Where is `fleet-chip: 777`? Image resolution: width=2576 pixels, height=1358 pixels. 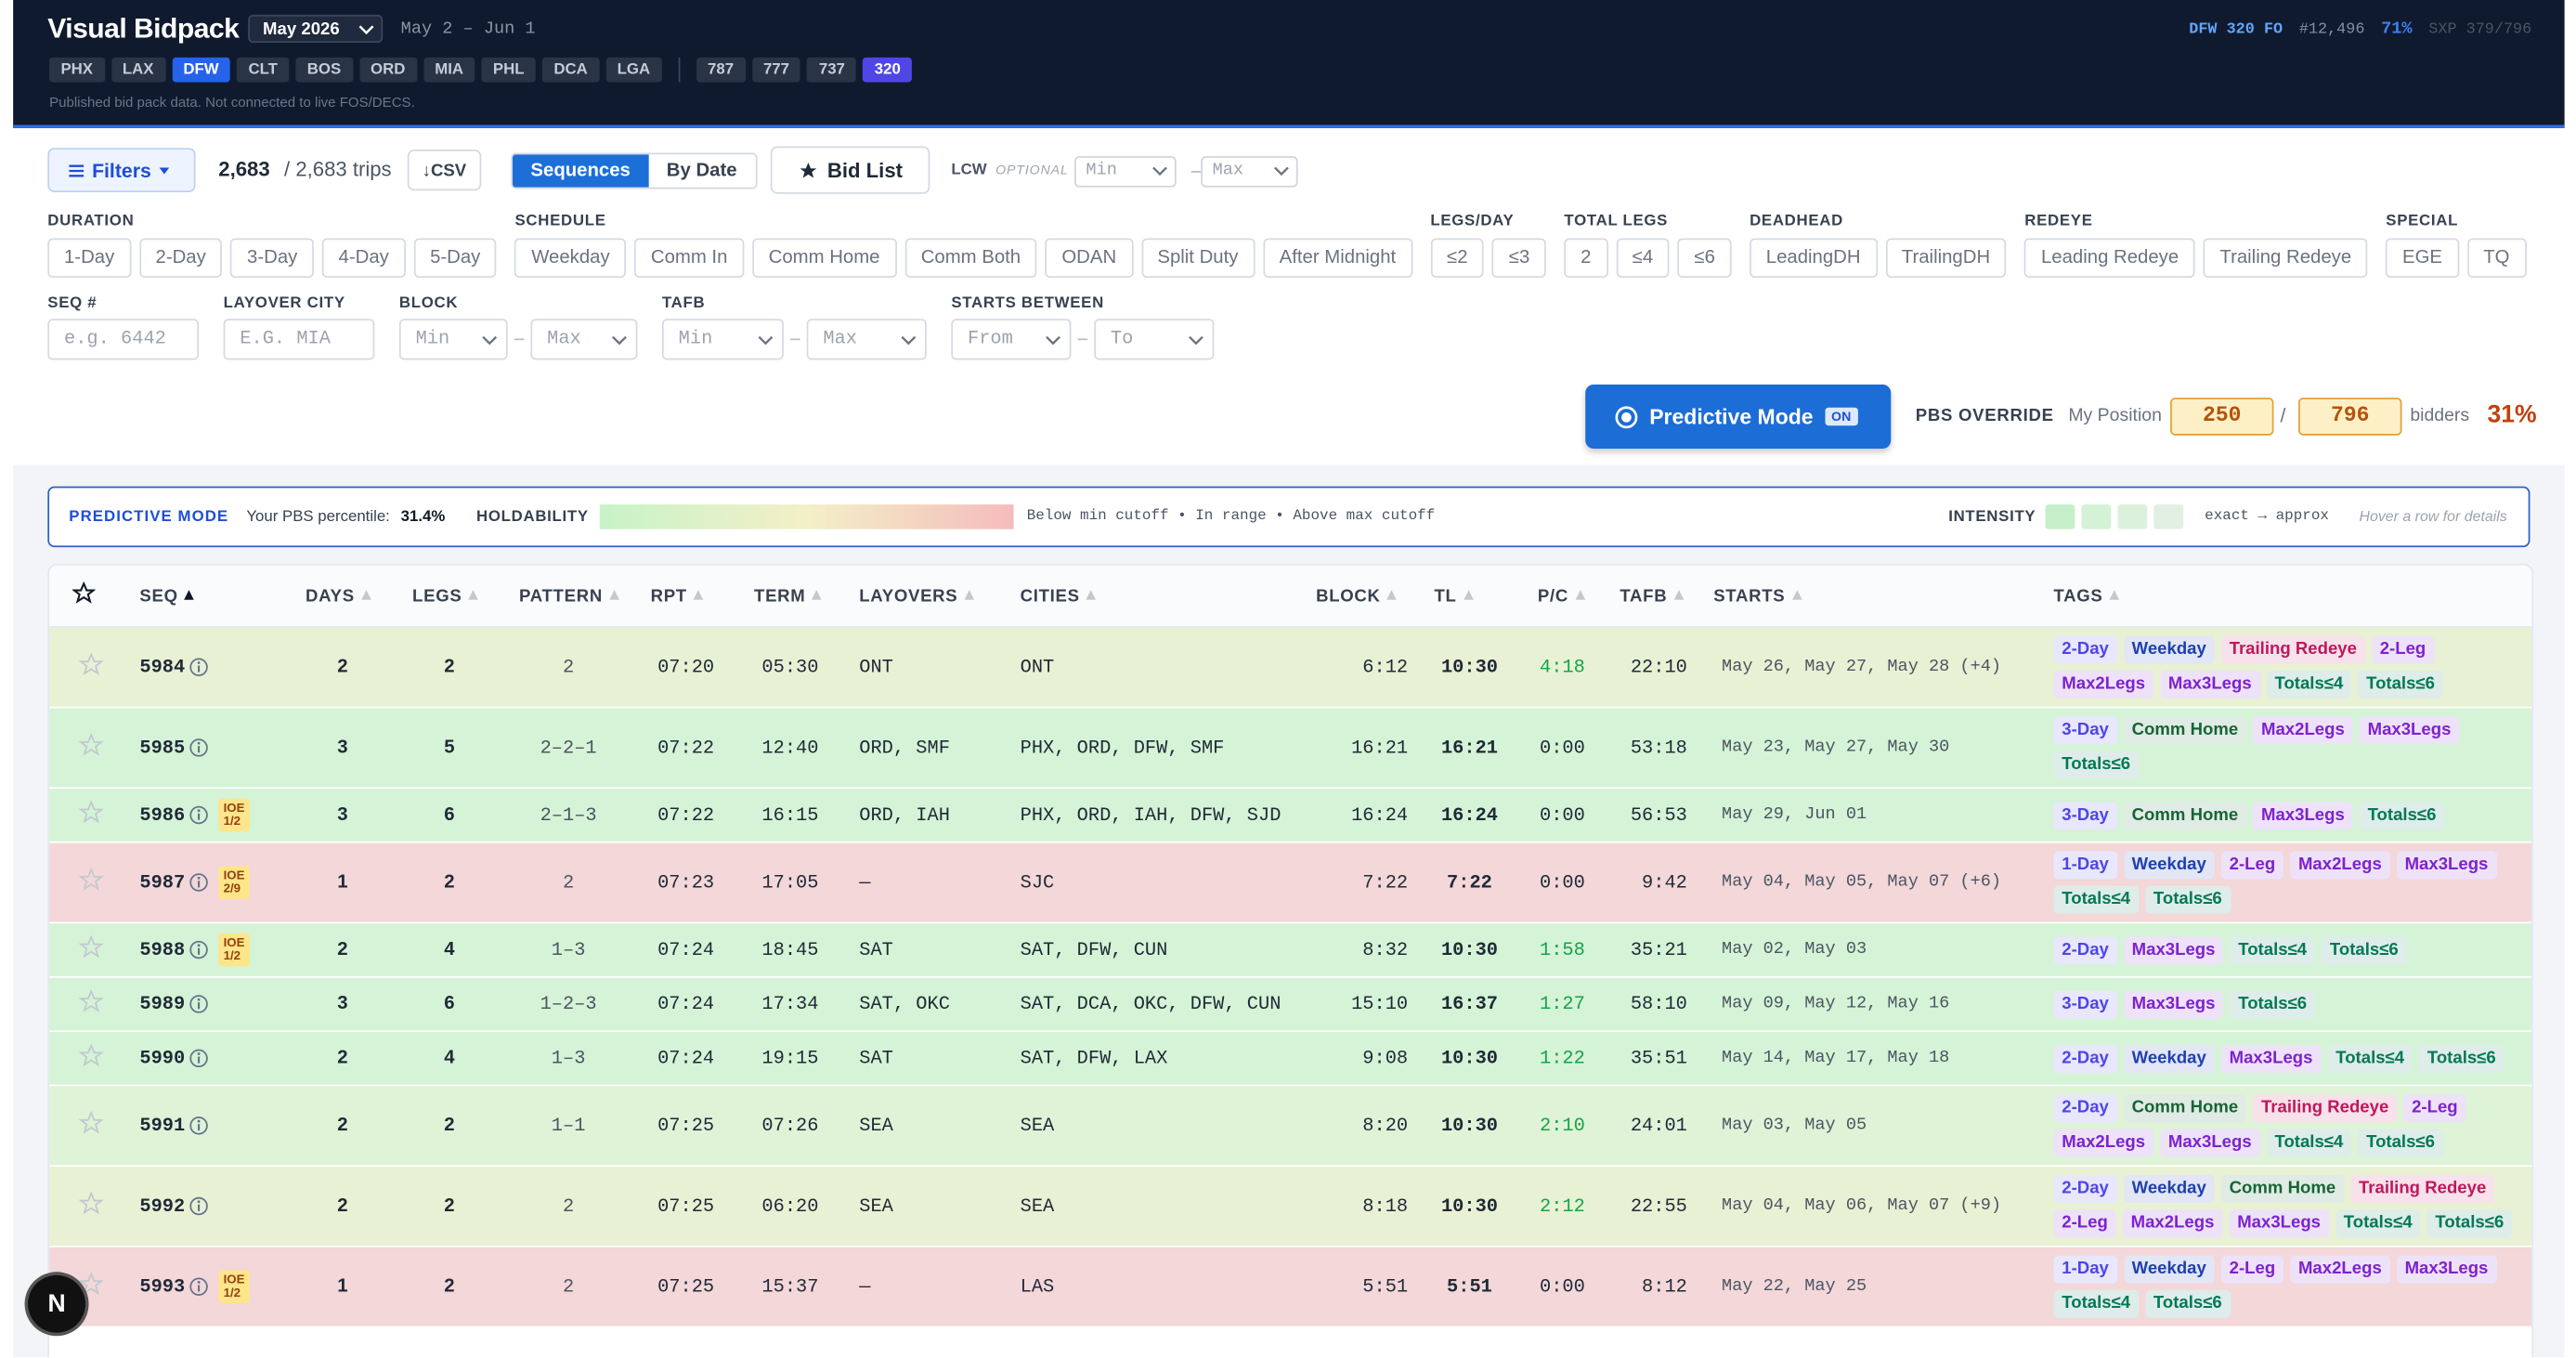
fleet-chip: 777 is located at coordinates (776, 70).